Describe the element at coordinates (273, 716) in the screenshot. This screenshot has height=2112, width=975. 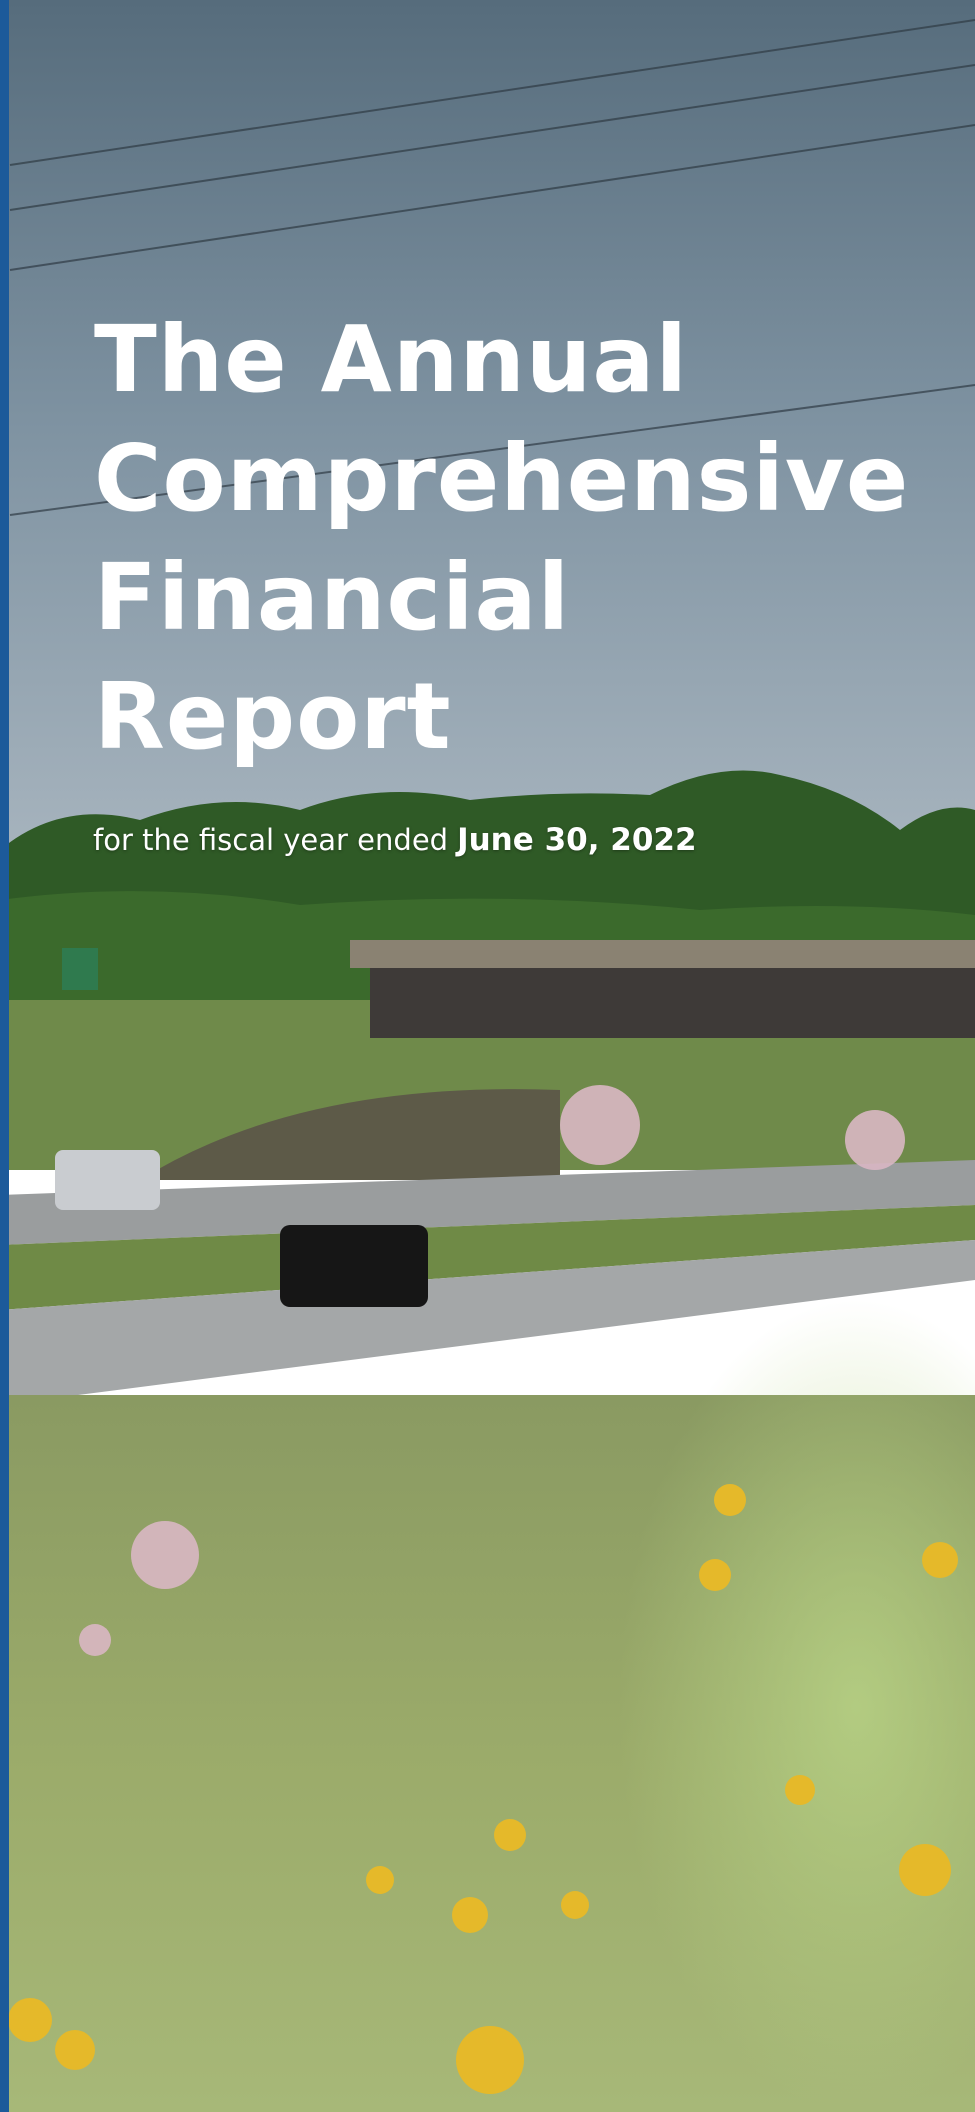
I see `title-line: Report` at that location.